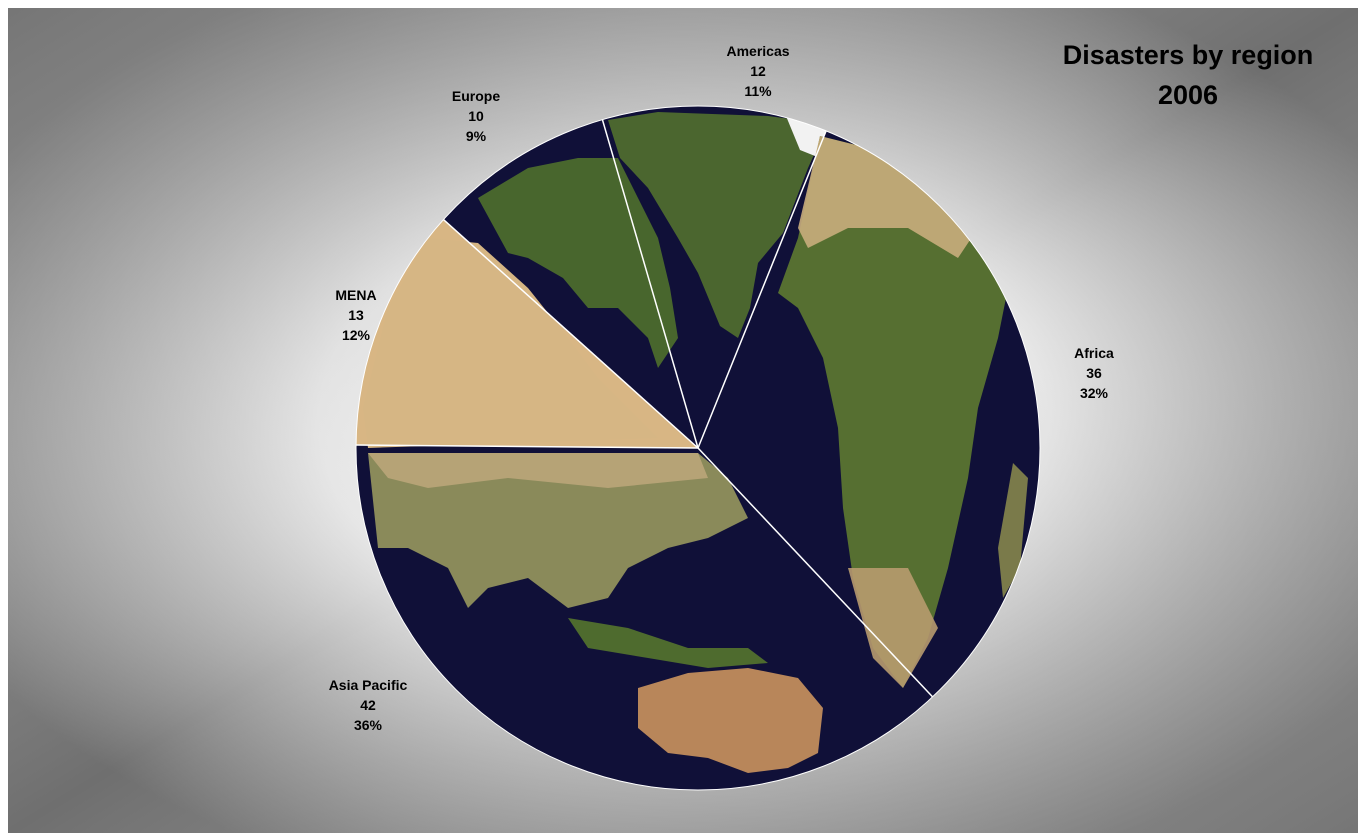 This screenshot has width=1366, height=833. What do you see at coordinates (578, 263) in the screenshot?
I see `land-europe` at bounding box center [578, 263].